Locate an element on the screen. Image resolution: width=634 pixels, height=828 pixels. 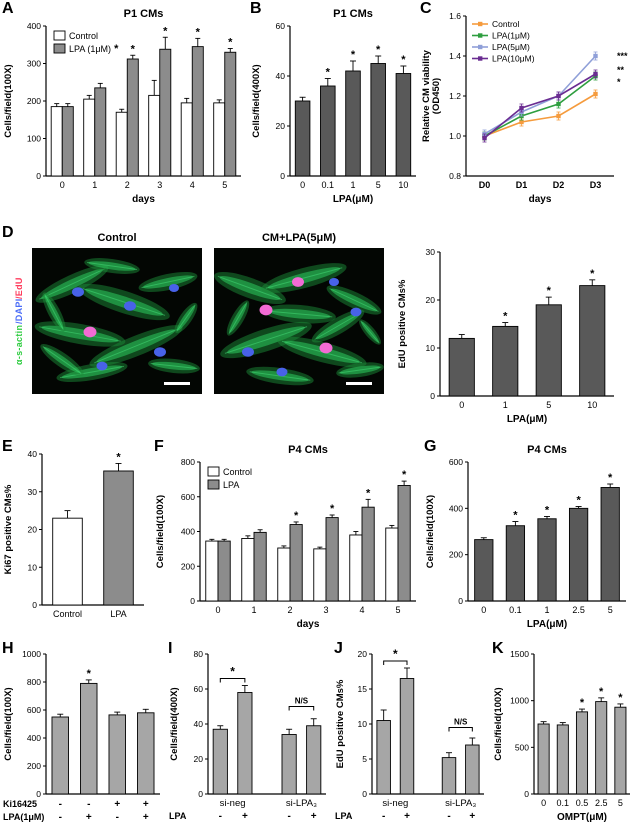
svg-text: 600 is located at coordinates (456, 462).